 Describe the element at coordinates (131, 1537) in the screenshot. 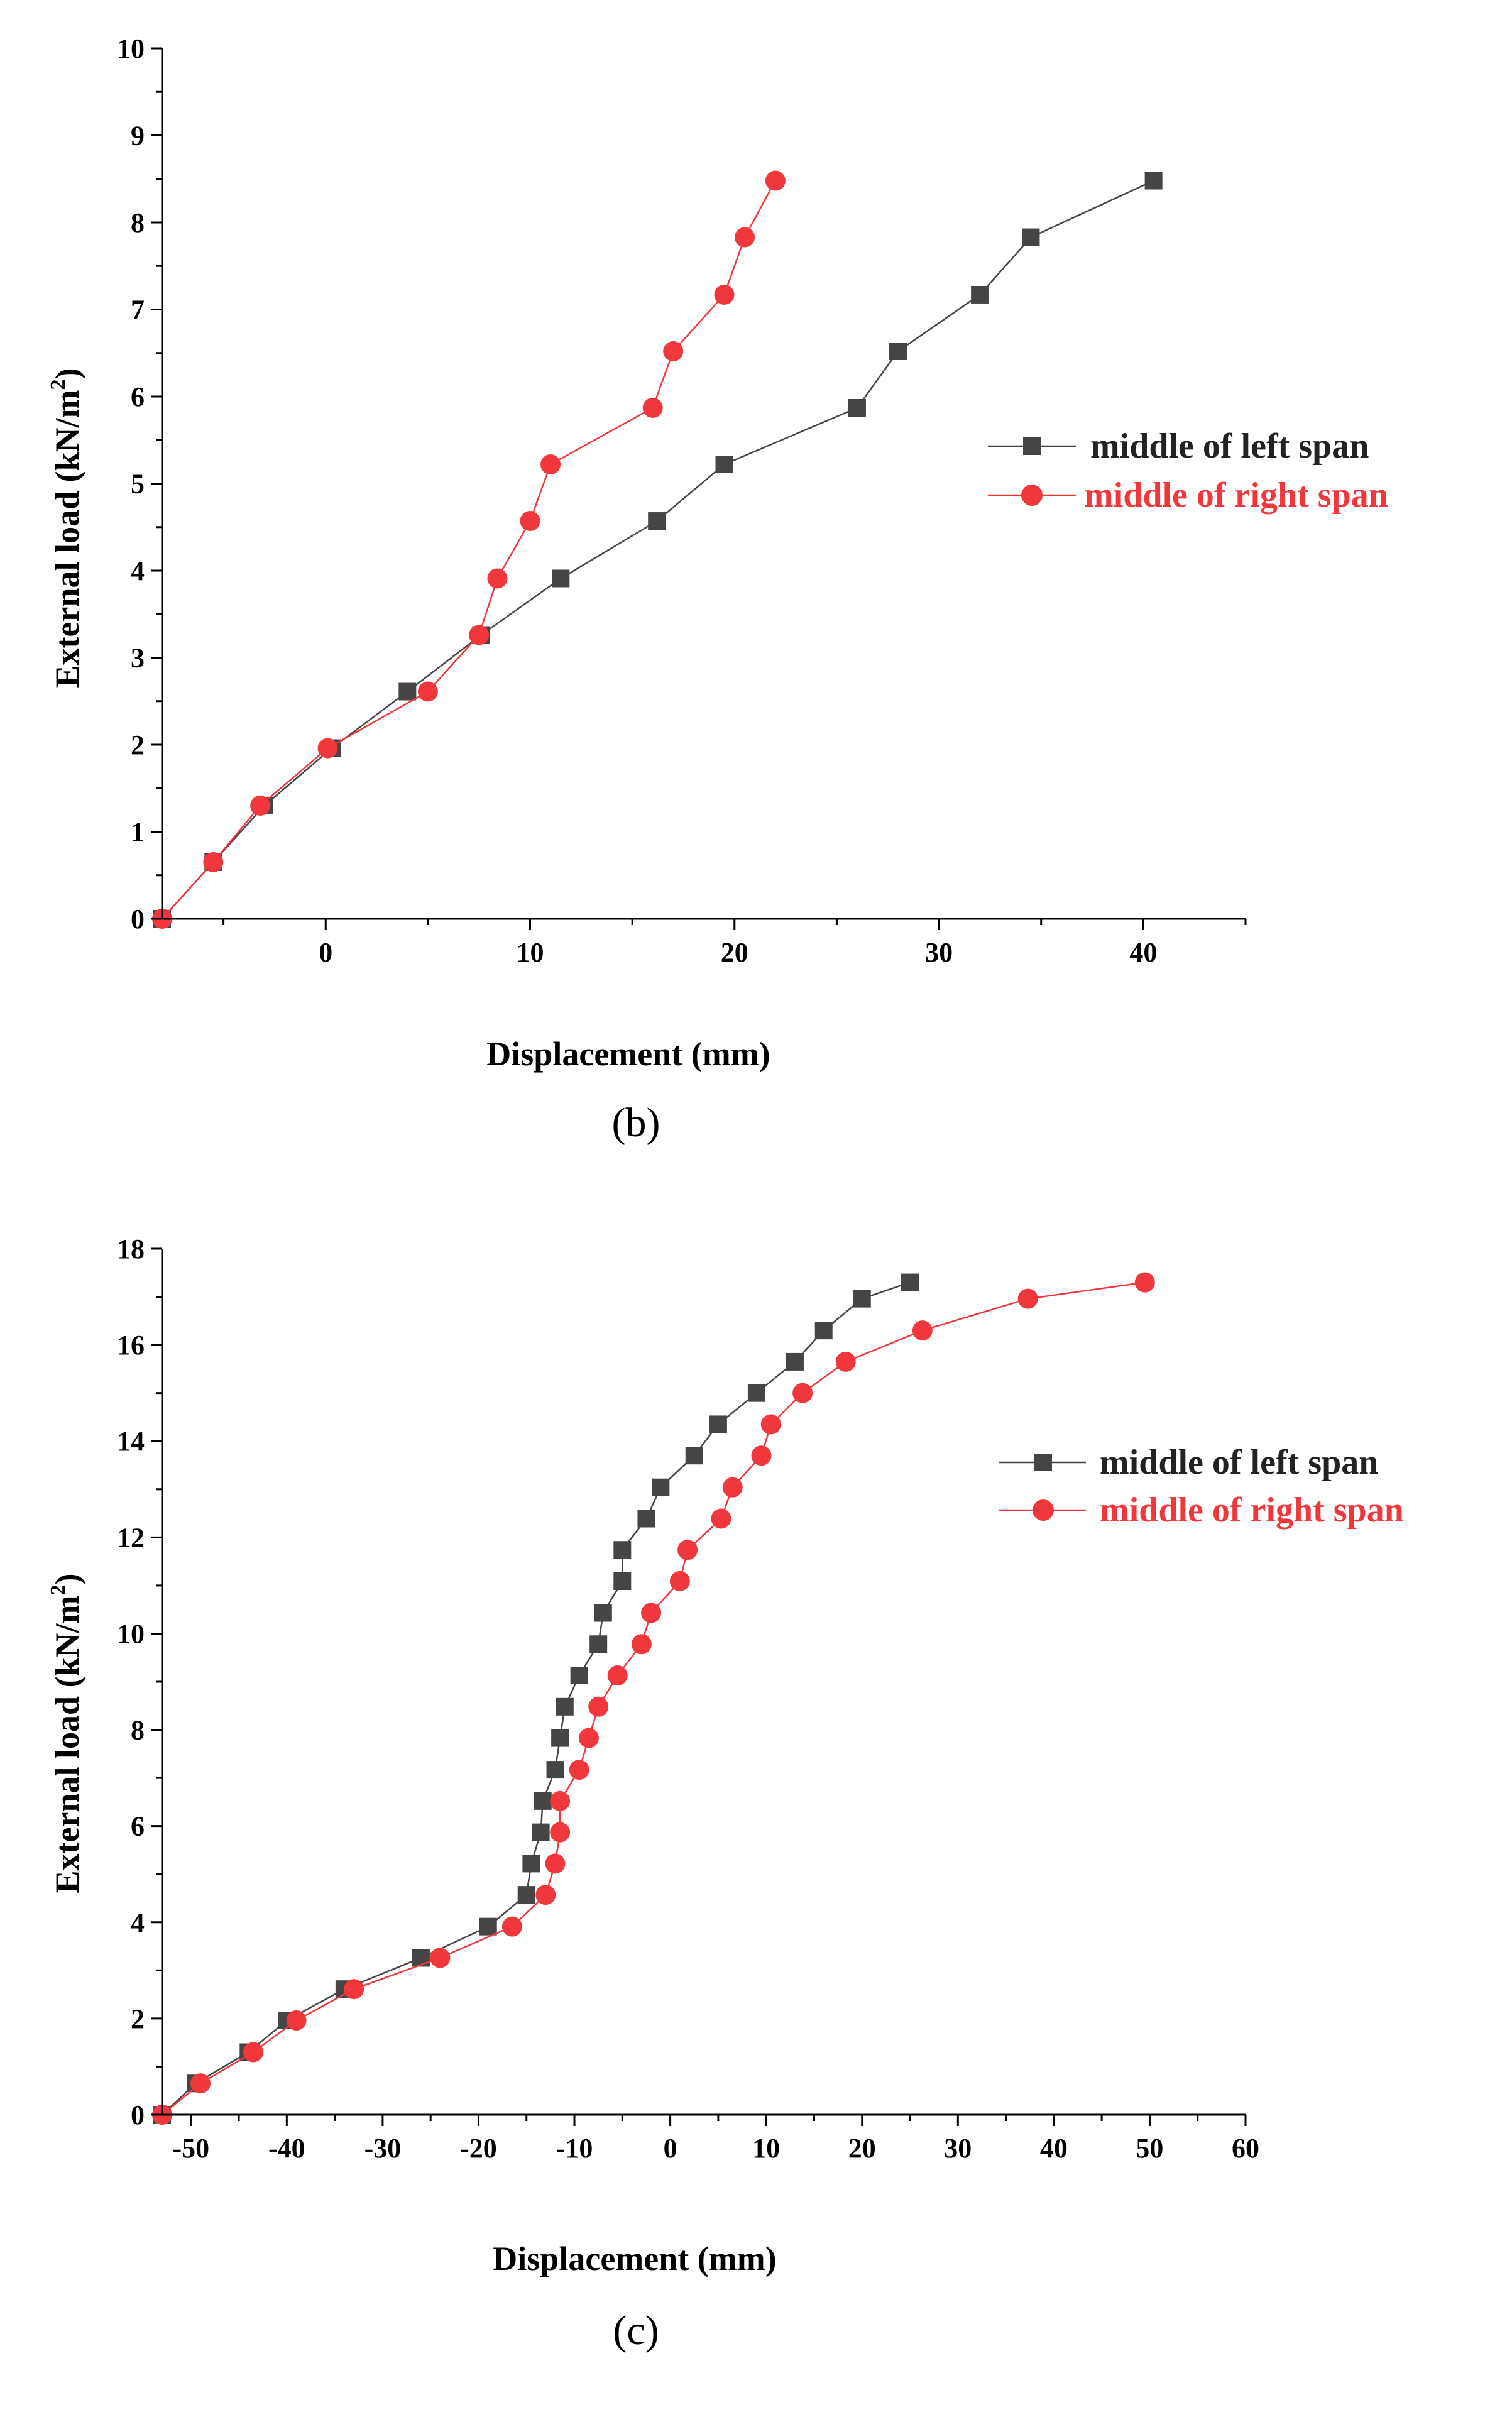

I see `chart-c-y-tick-label: 12` at that location.